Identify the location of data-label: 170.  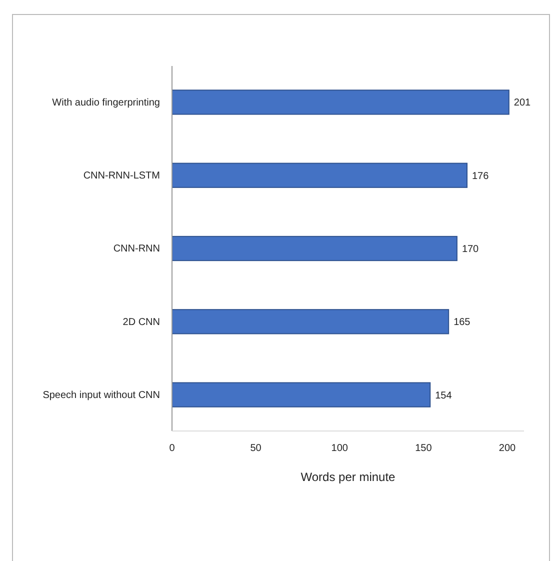
(471, 249).